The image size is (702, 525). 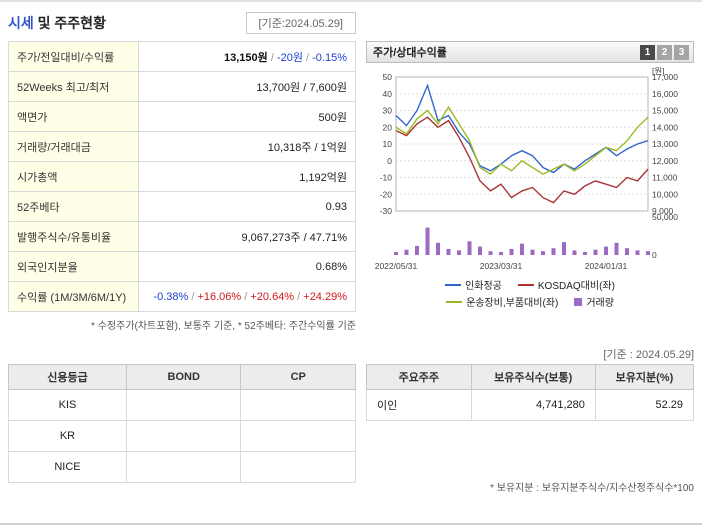 What do you see at coordinates (300, 23) in the screenshot?
I see `reference-date-box: [기준:2024.05.29]` at bounding box center [300, 23].